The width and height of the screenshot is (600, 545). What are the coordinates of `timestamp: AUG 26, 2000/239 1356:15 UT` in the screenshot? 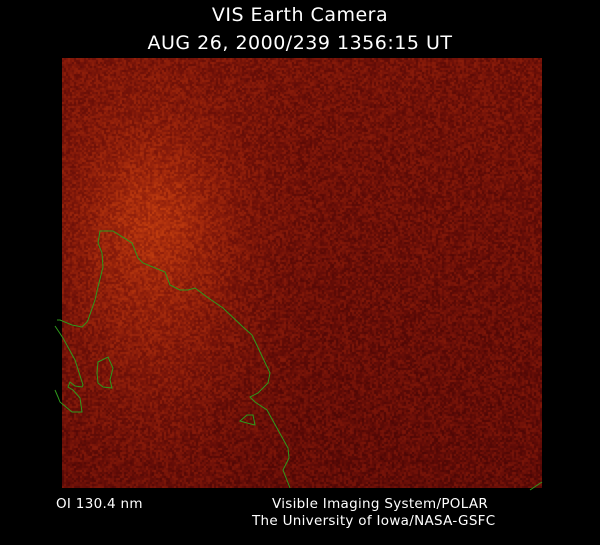 It's located at (300, 43).